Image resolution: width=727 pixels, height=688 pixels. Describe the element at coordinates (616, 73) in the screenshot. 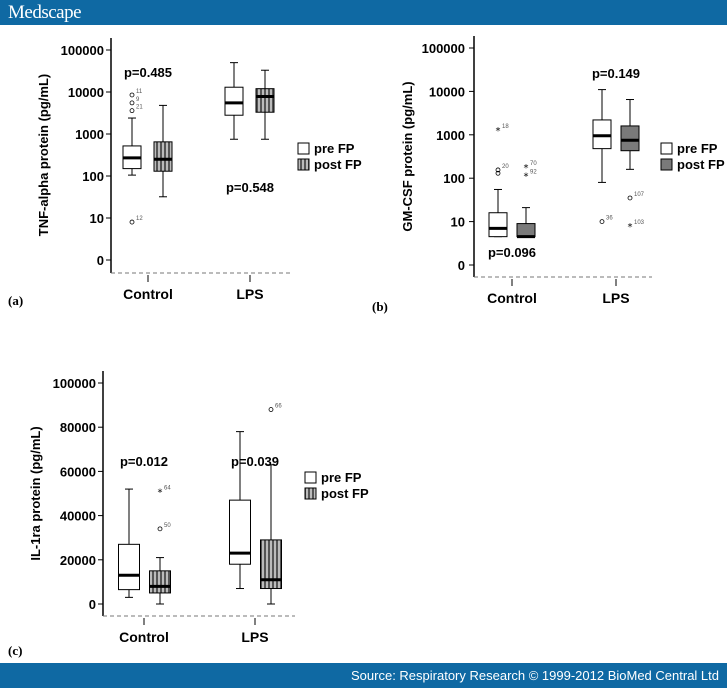

I see `p-value-label: p=0.149` at that location.